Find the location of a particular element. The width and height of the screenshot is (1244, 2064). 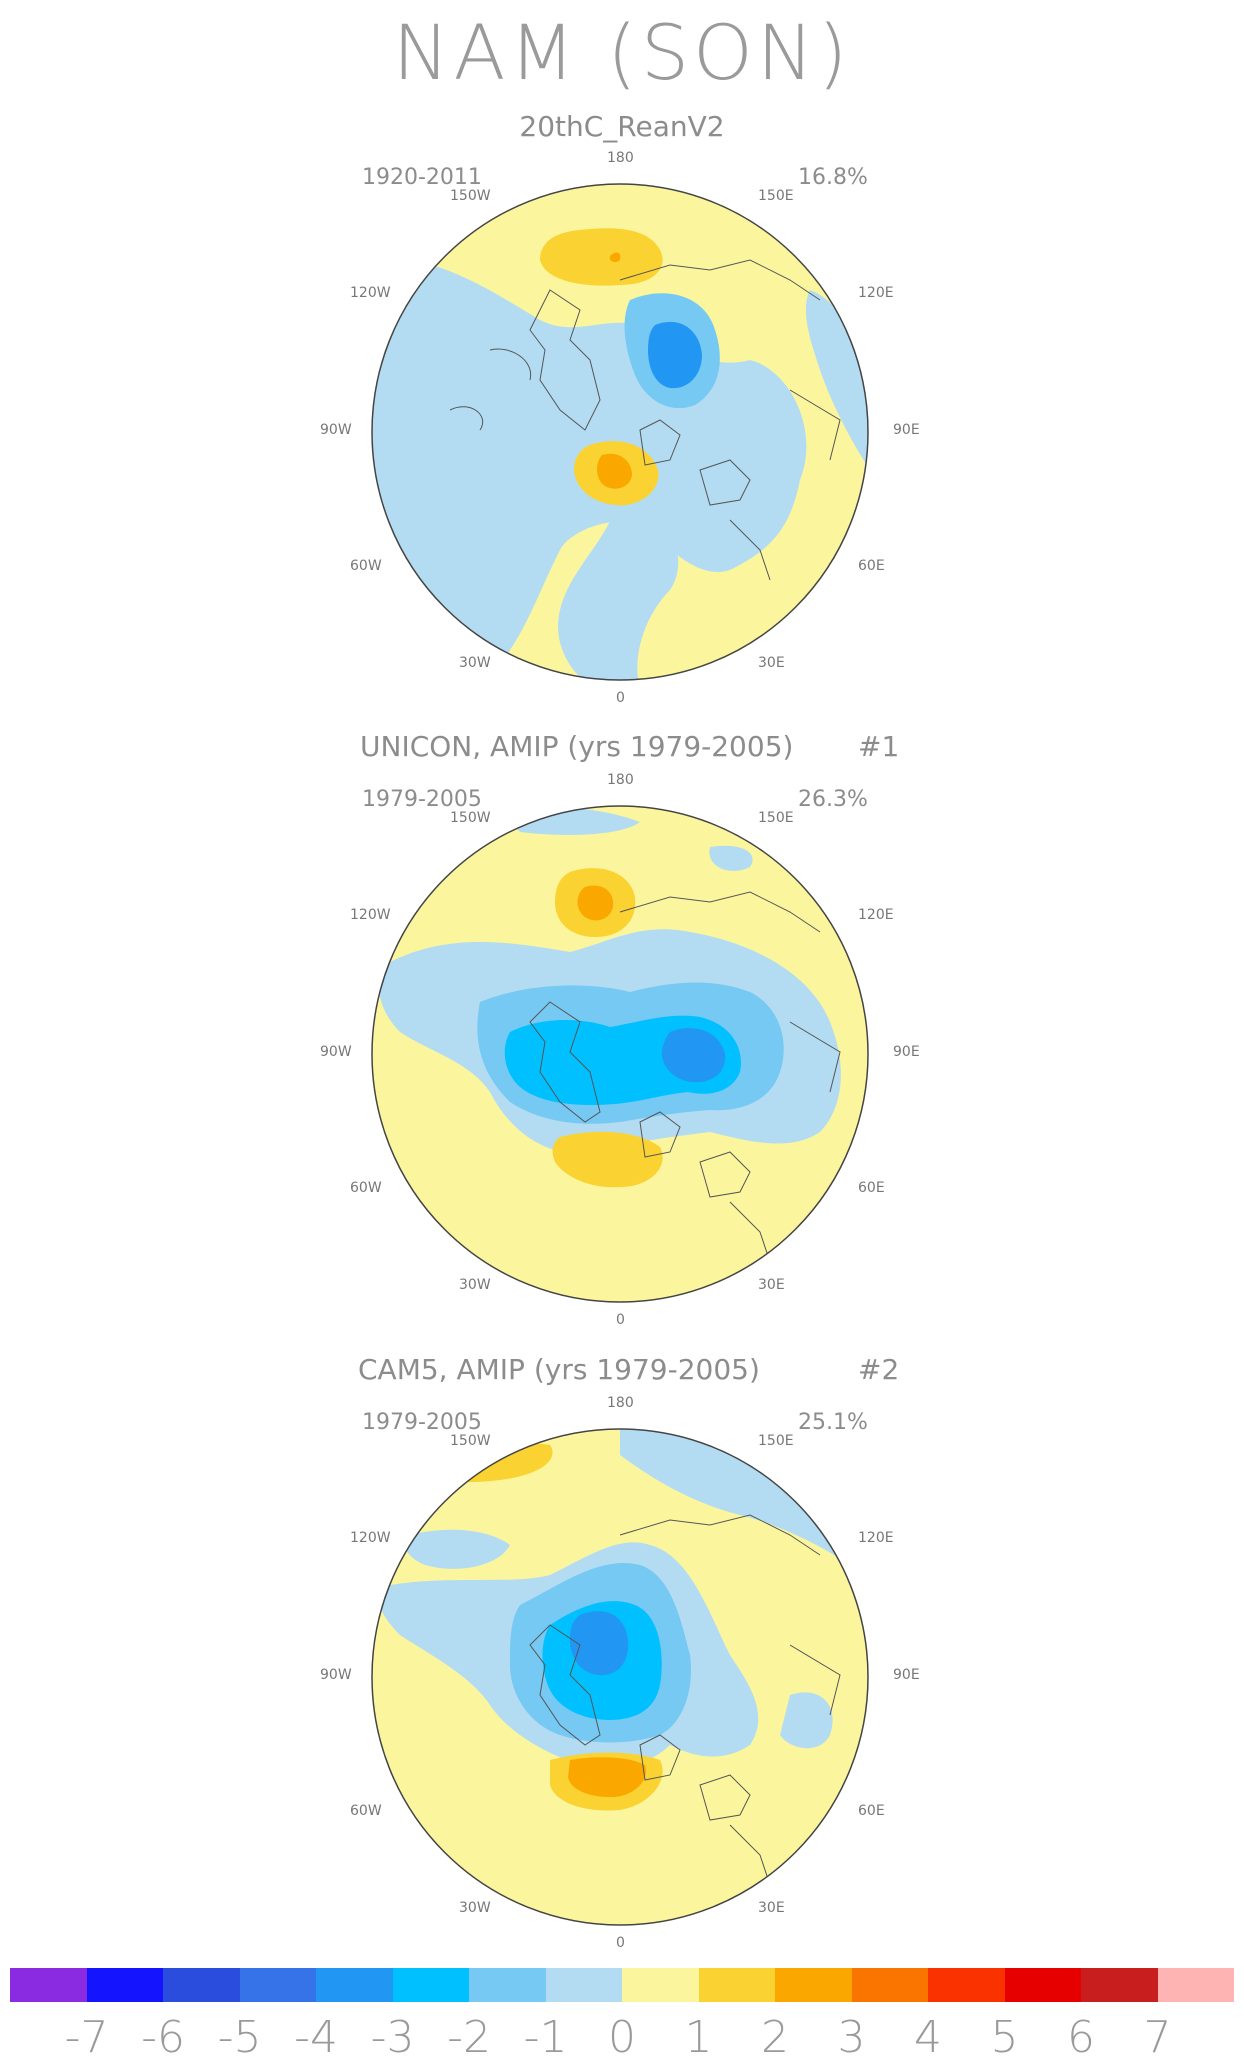

panel-2-years: 1979-2005 is located at coordinates (422, 799).